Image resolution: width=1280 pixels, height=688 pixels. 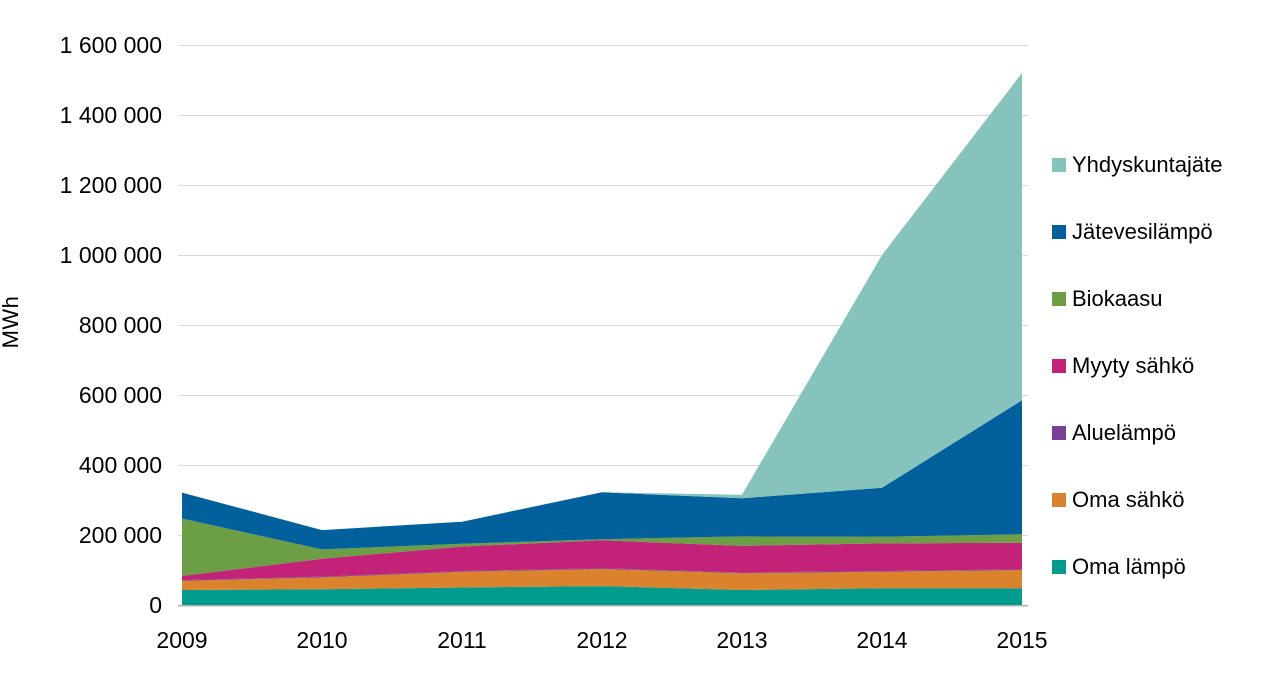 What do you see at coordinates (601, 640) in the screenshot?
I see `x-tick-label: 2012` at bounding box center [601, 640].